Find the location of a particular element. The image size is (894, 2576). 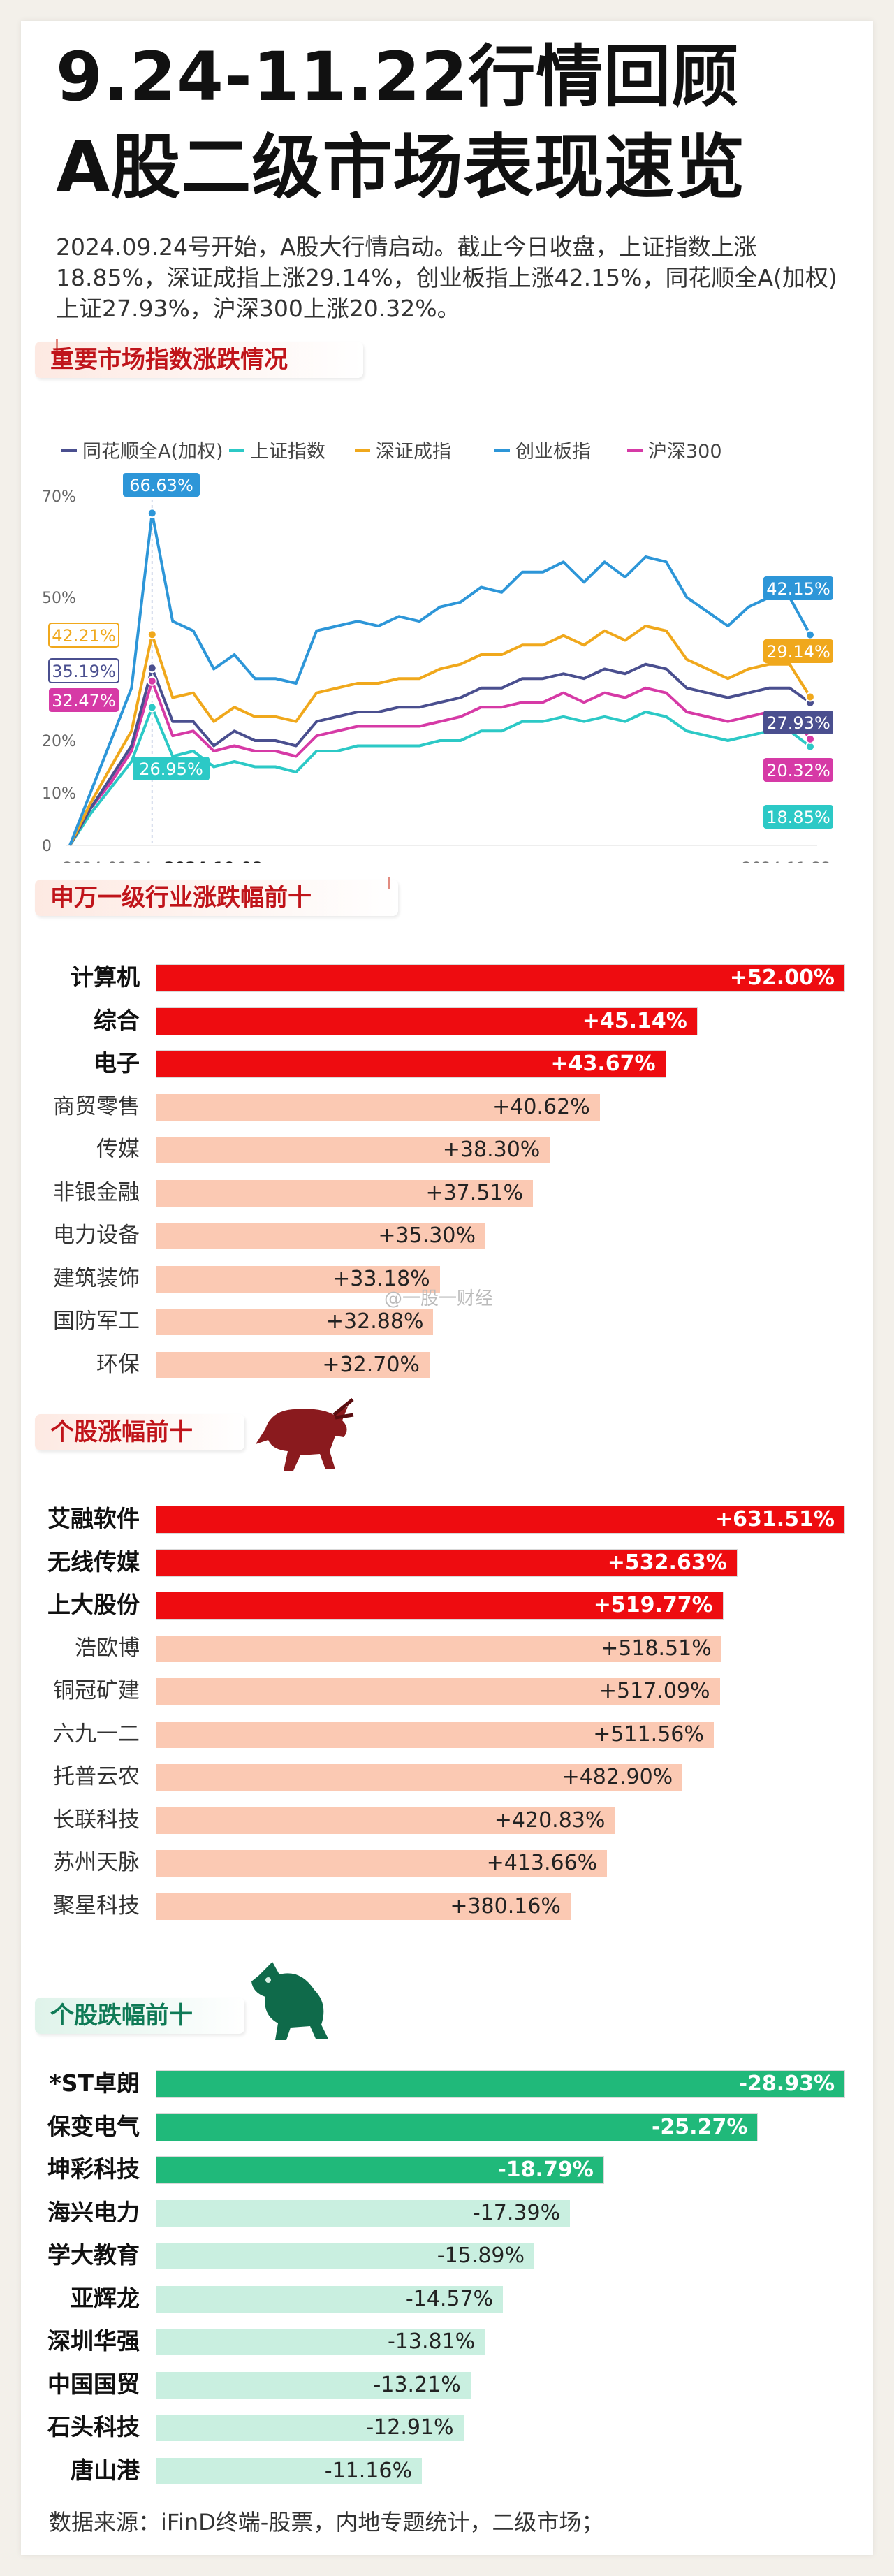

value-label: 42.15% is located at coordinates (798, 588).